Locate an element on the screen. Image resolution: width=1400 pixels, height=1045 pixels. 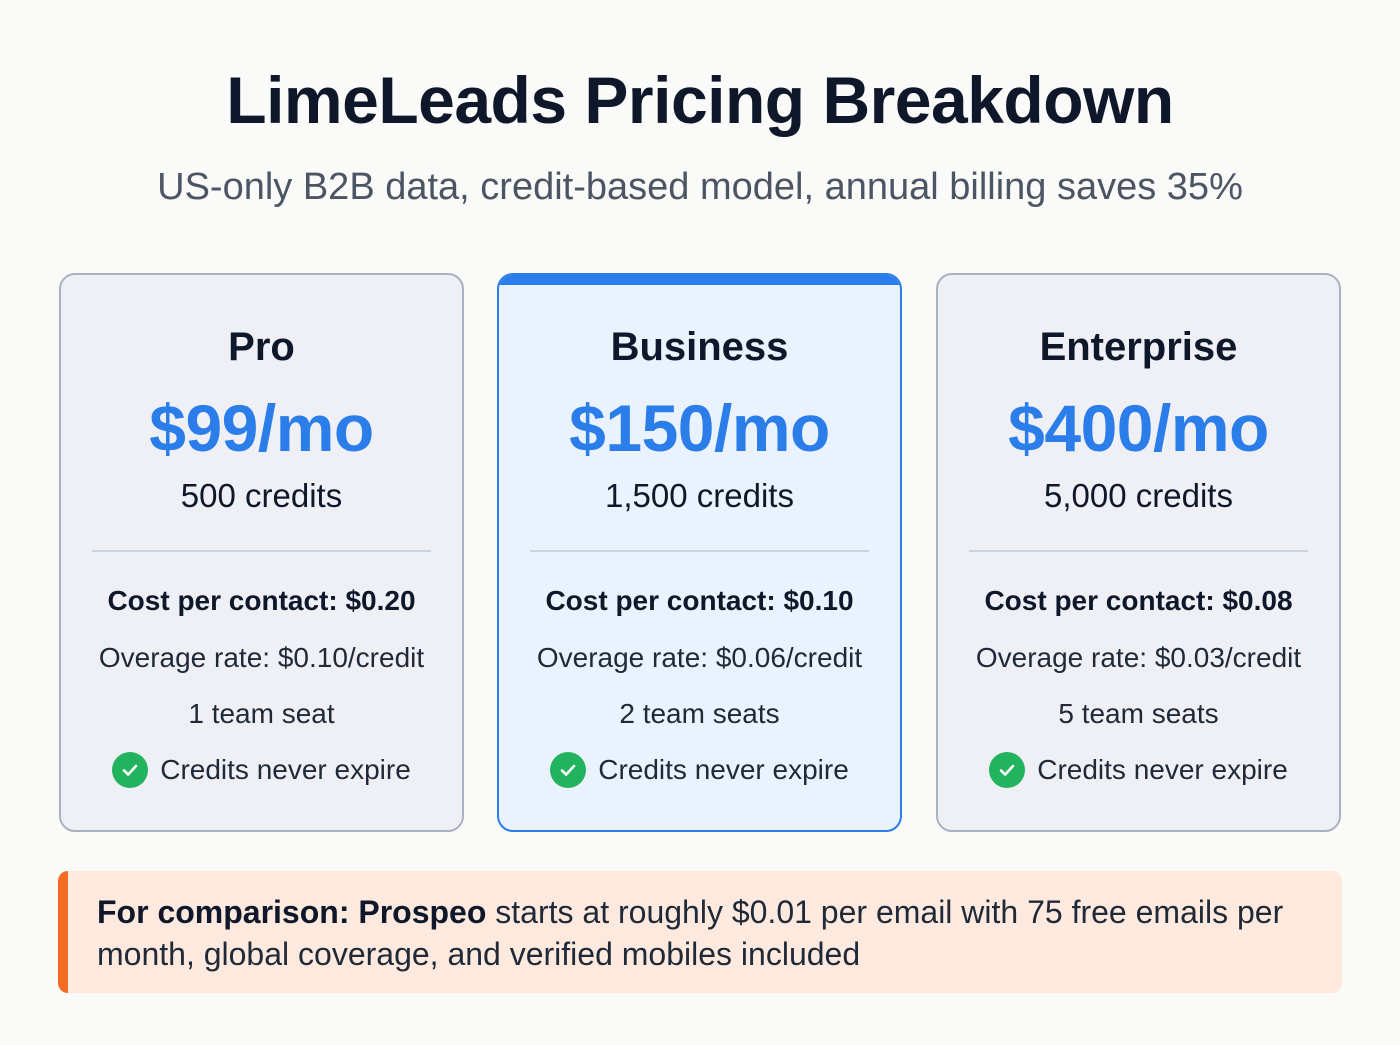
cost-per-contact: Cost per contact: $0.20 is located at coordinates (261, 600).